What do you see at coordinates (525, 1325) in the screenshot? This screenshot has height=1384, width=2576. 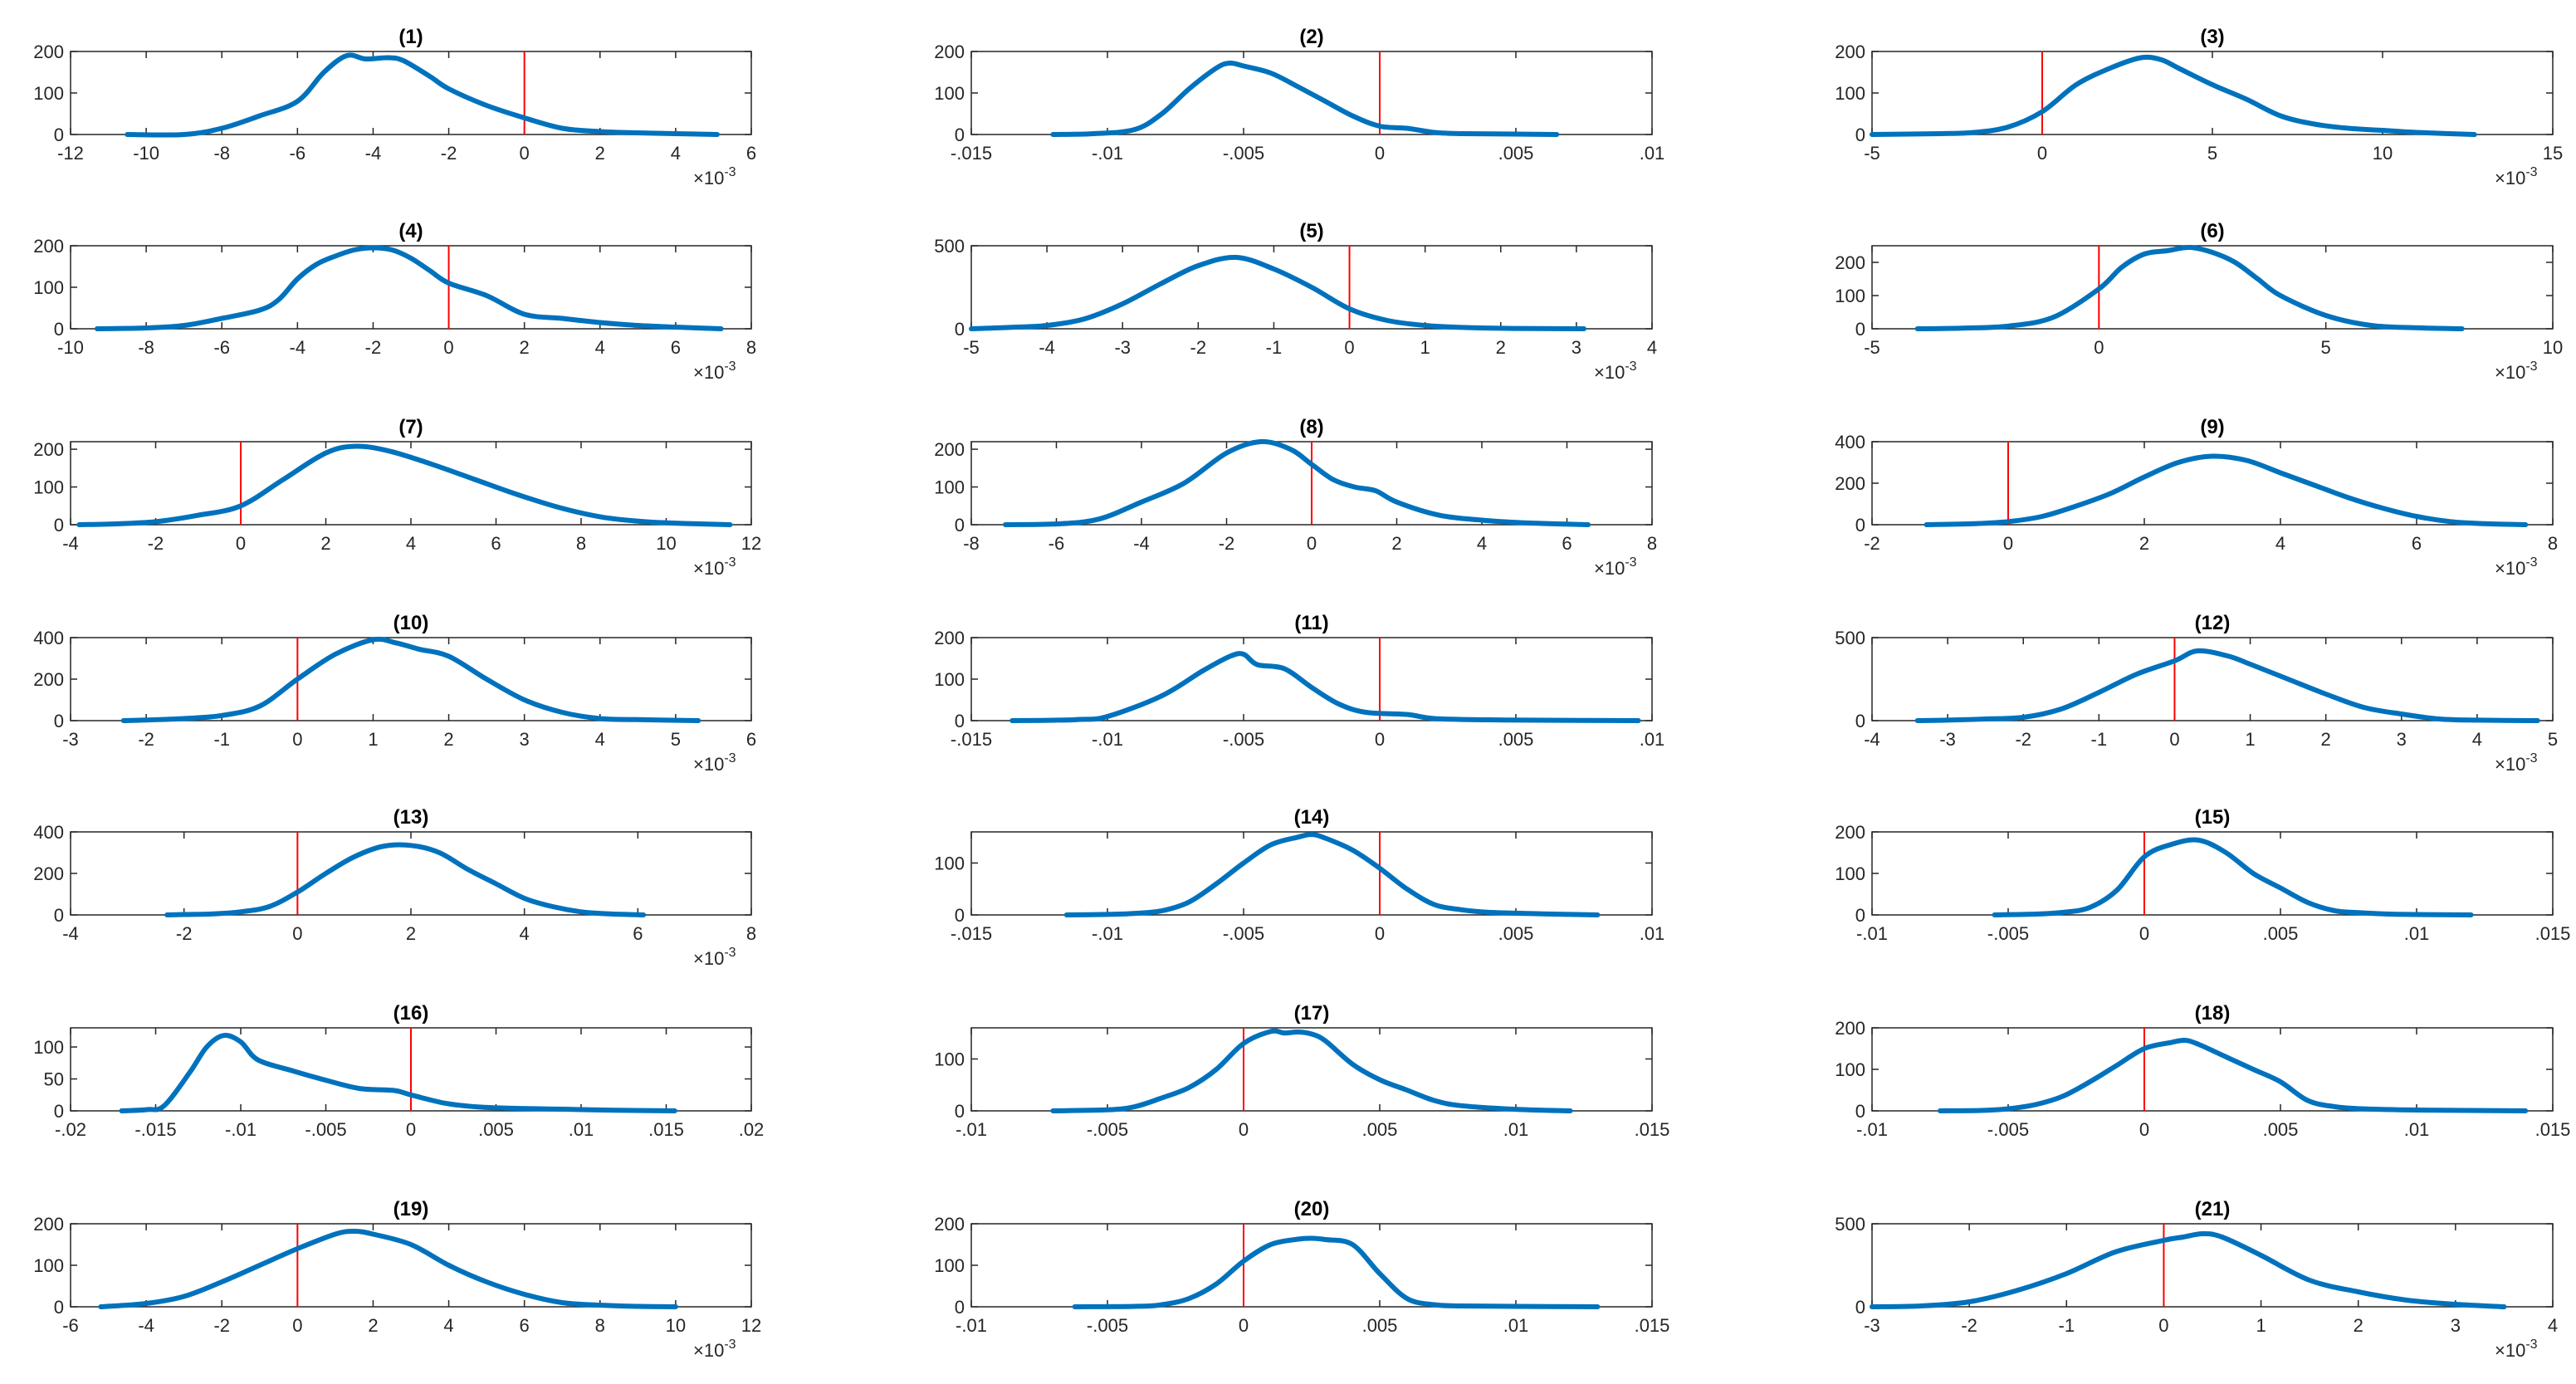 I see `x-tick-label: 6` at bounding box center [525, 1325].